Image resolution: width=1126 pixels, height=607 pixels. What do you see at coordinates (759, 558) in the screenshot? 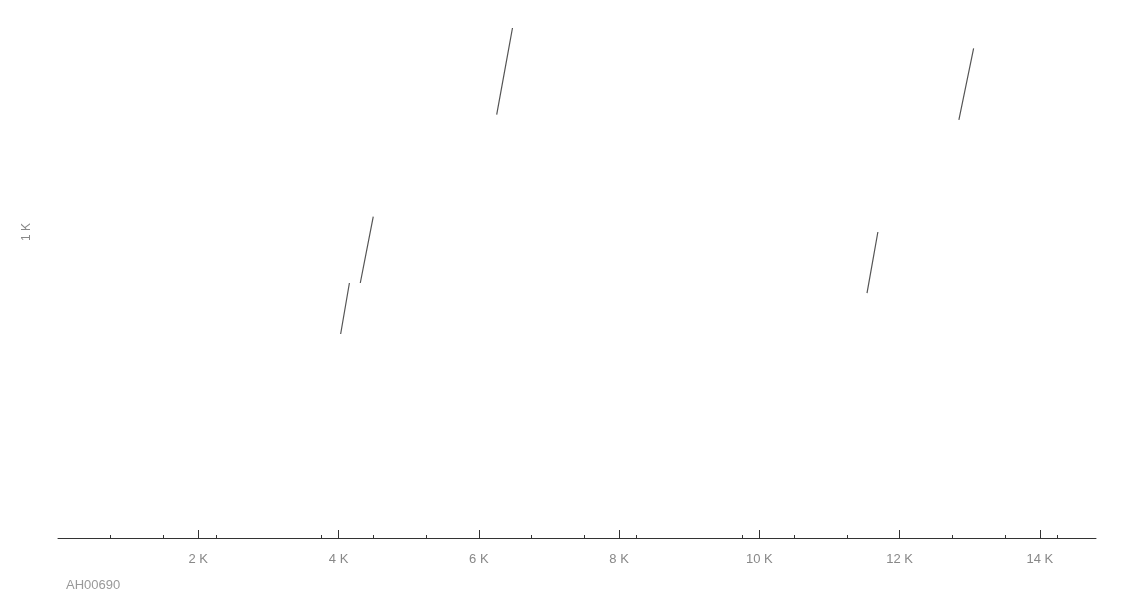
I see `x-tick-label: 10 K` at bounding box center [759, 558].